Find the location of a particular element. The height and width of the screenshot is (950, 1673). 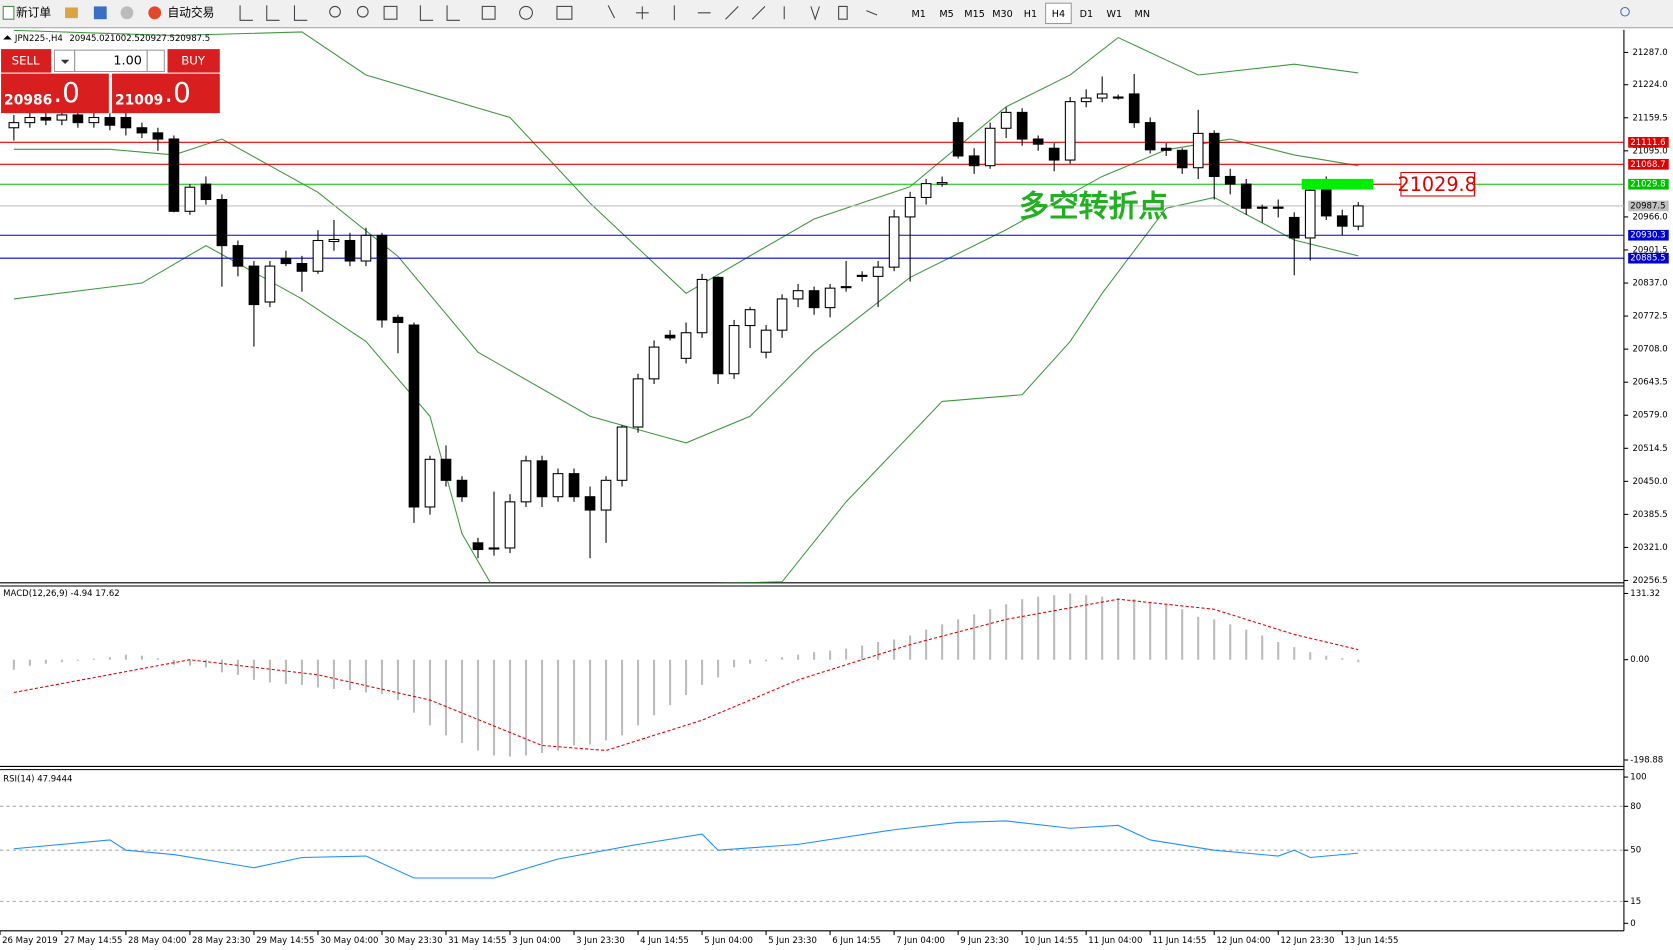

ohlc-value: 20987.5 is located at coordinates (192, 39).